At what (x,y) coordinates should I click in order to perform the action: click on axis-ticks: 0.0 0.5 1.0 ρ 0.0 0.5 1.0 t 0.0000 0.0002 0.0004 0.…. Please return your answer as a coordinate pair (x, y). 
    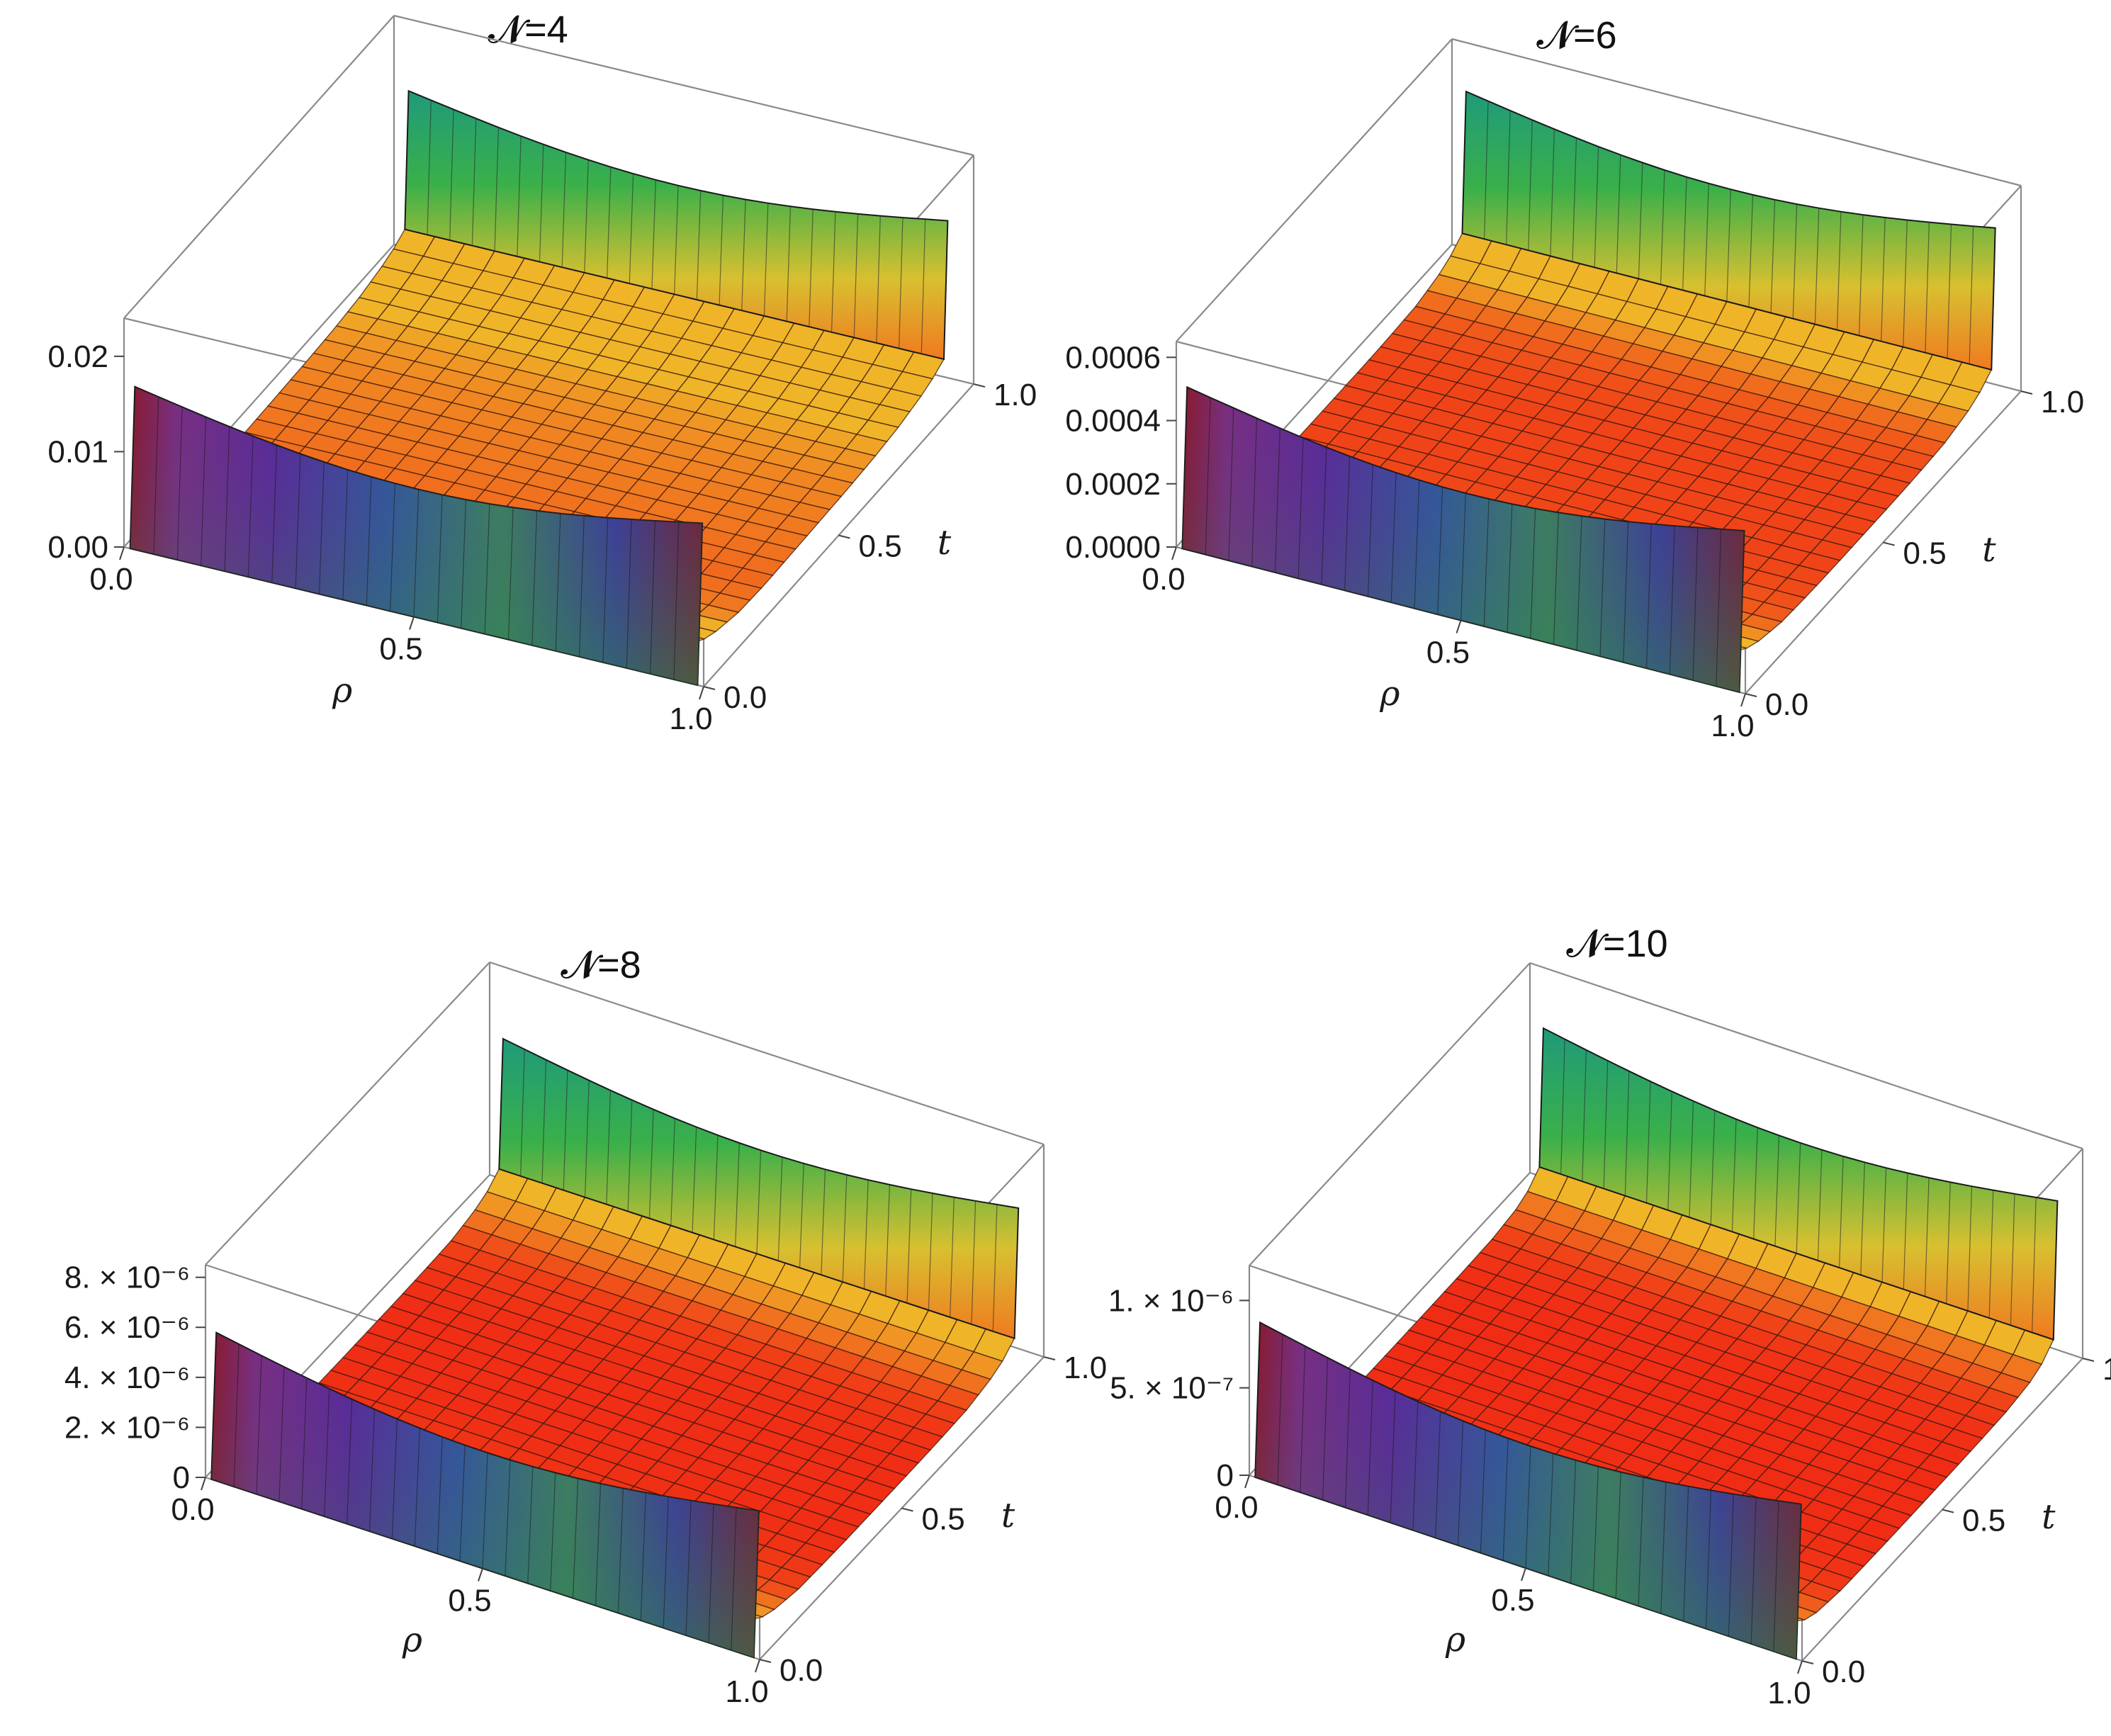
    Looking at the image, I should click on (1574, 541).